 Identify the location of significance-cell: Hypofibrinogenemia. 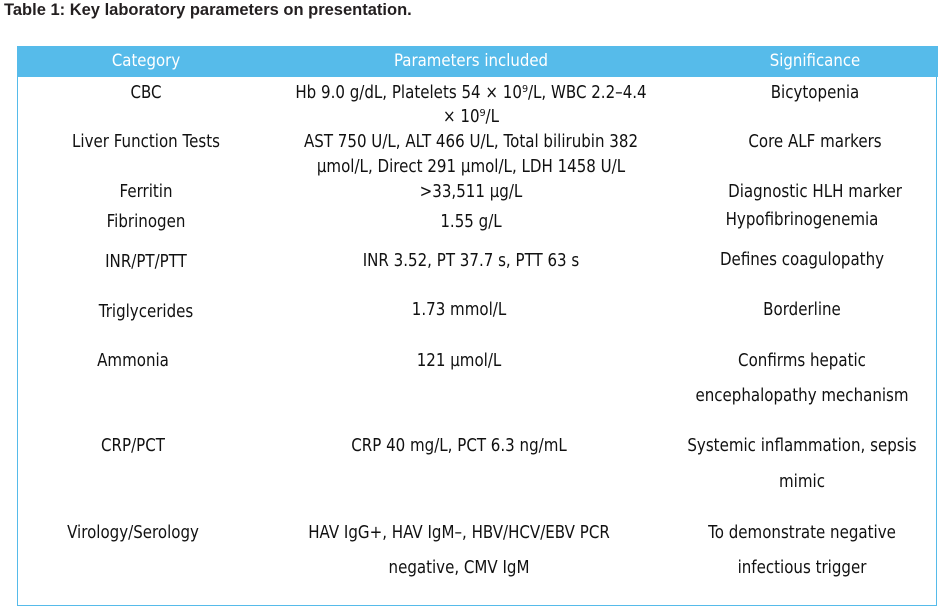
(802, 220).